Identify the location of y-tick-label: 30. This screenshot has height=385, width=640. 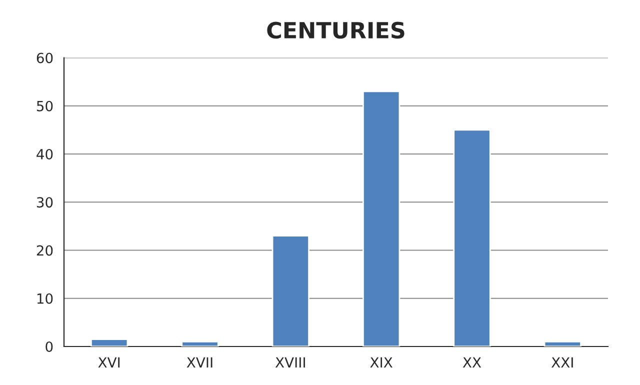
(44, 202).